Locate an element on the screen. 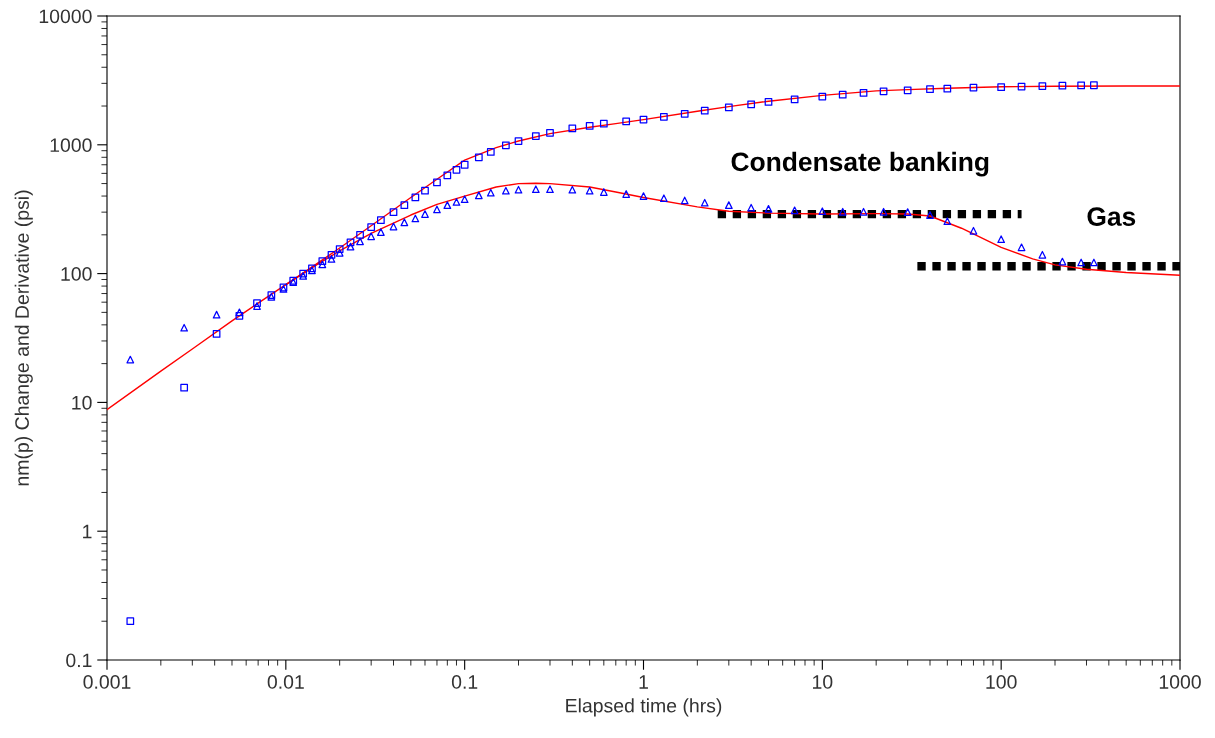 The height and width of the screenshot is (738, 1215). x-tick-label: 0.1 is located at coordinates (464, 682).